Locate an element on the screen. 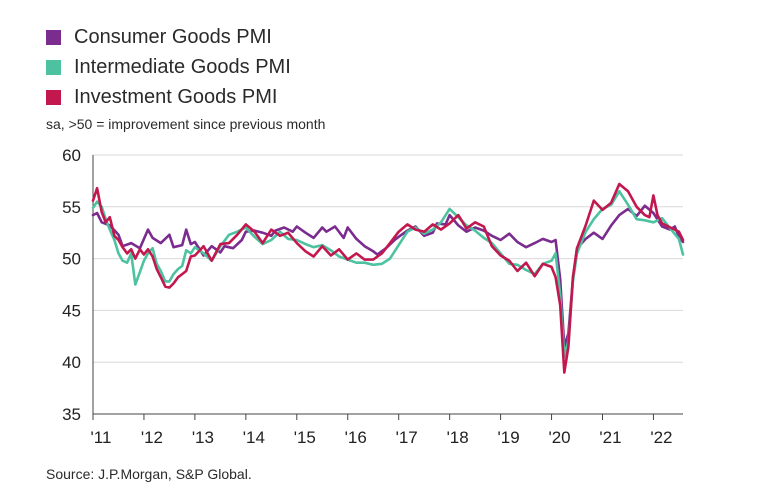 This screenshot has height=499, width=769. y-tick-label-60: 60 is located at coordinates (71, 155).